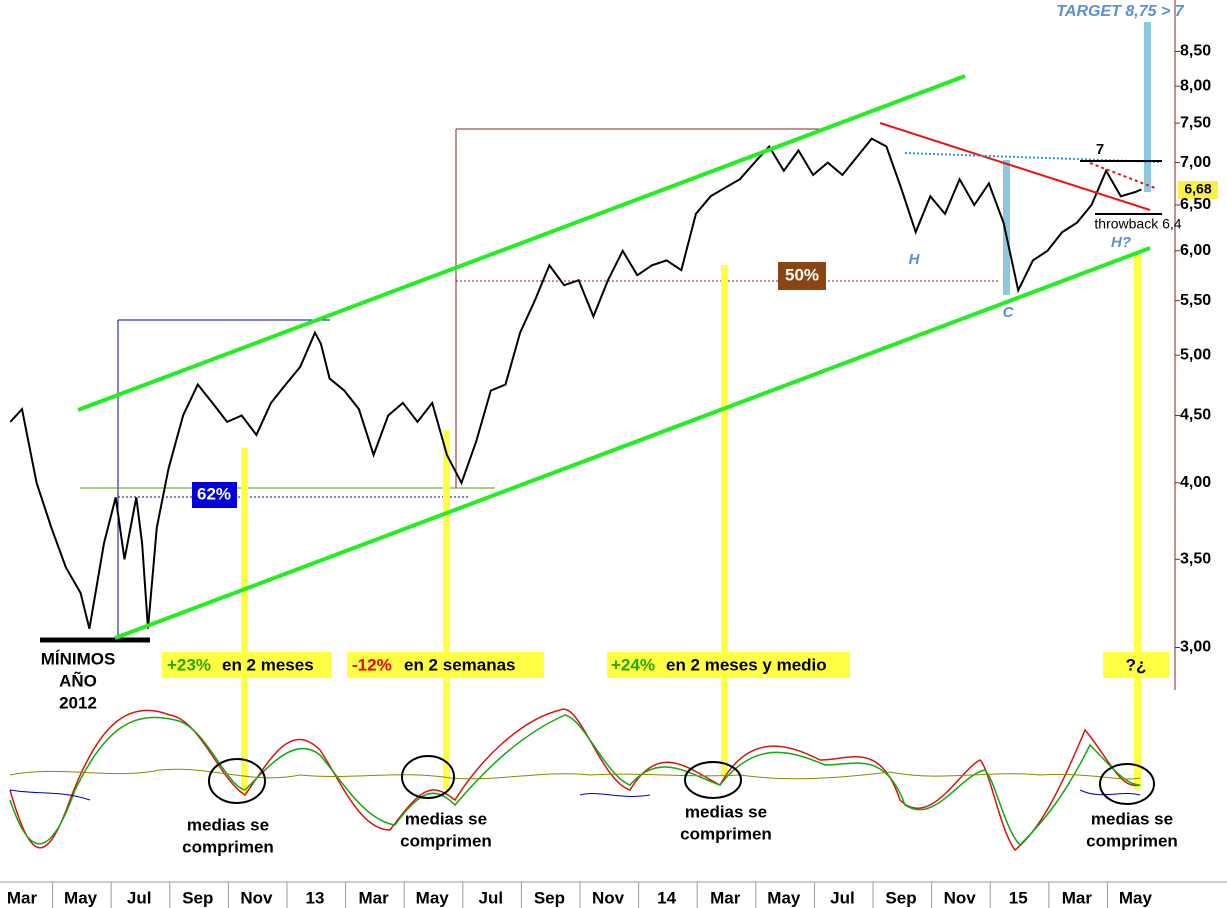 The width and height of the screenshot is (1227, 908). What do you see at coordinates (1018, 897) in the screenshot?
I see `x-tick-label: 15` at bounding box center [1018, 897].